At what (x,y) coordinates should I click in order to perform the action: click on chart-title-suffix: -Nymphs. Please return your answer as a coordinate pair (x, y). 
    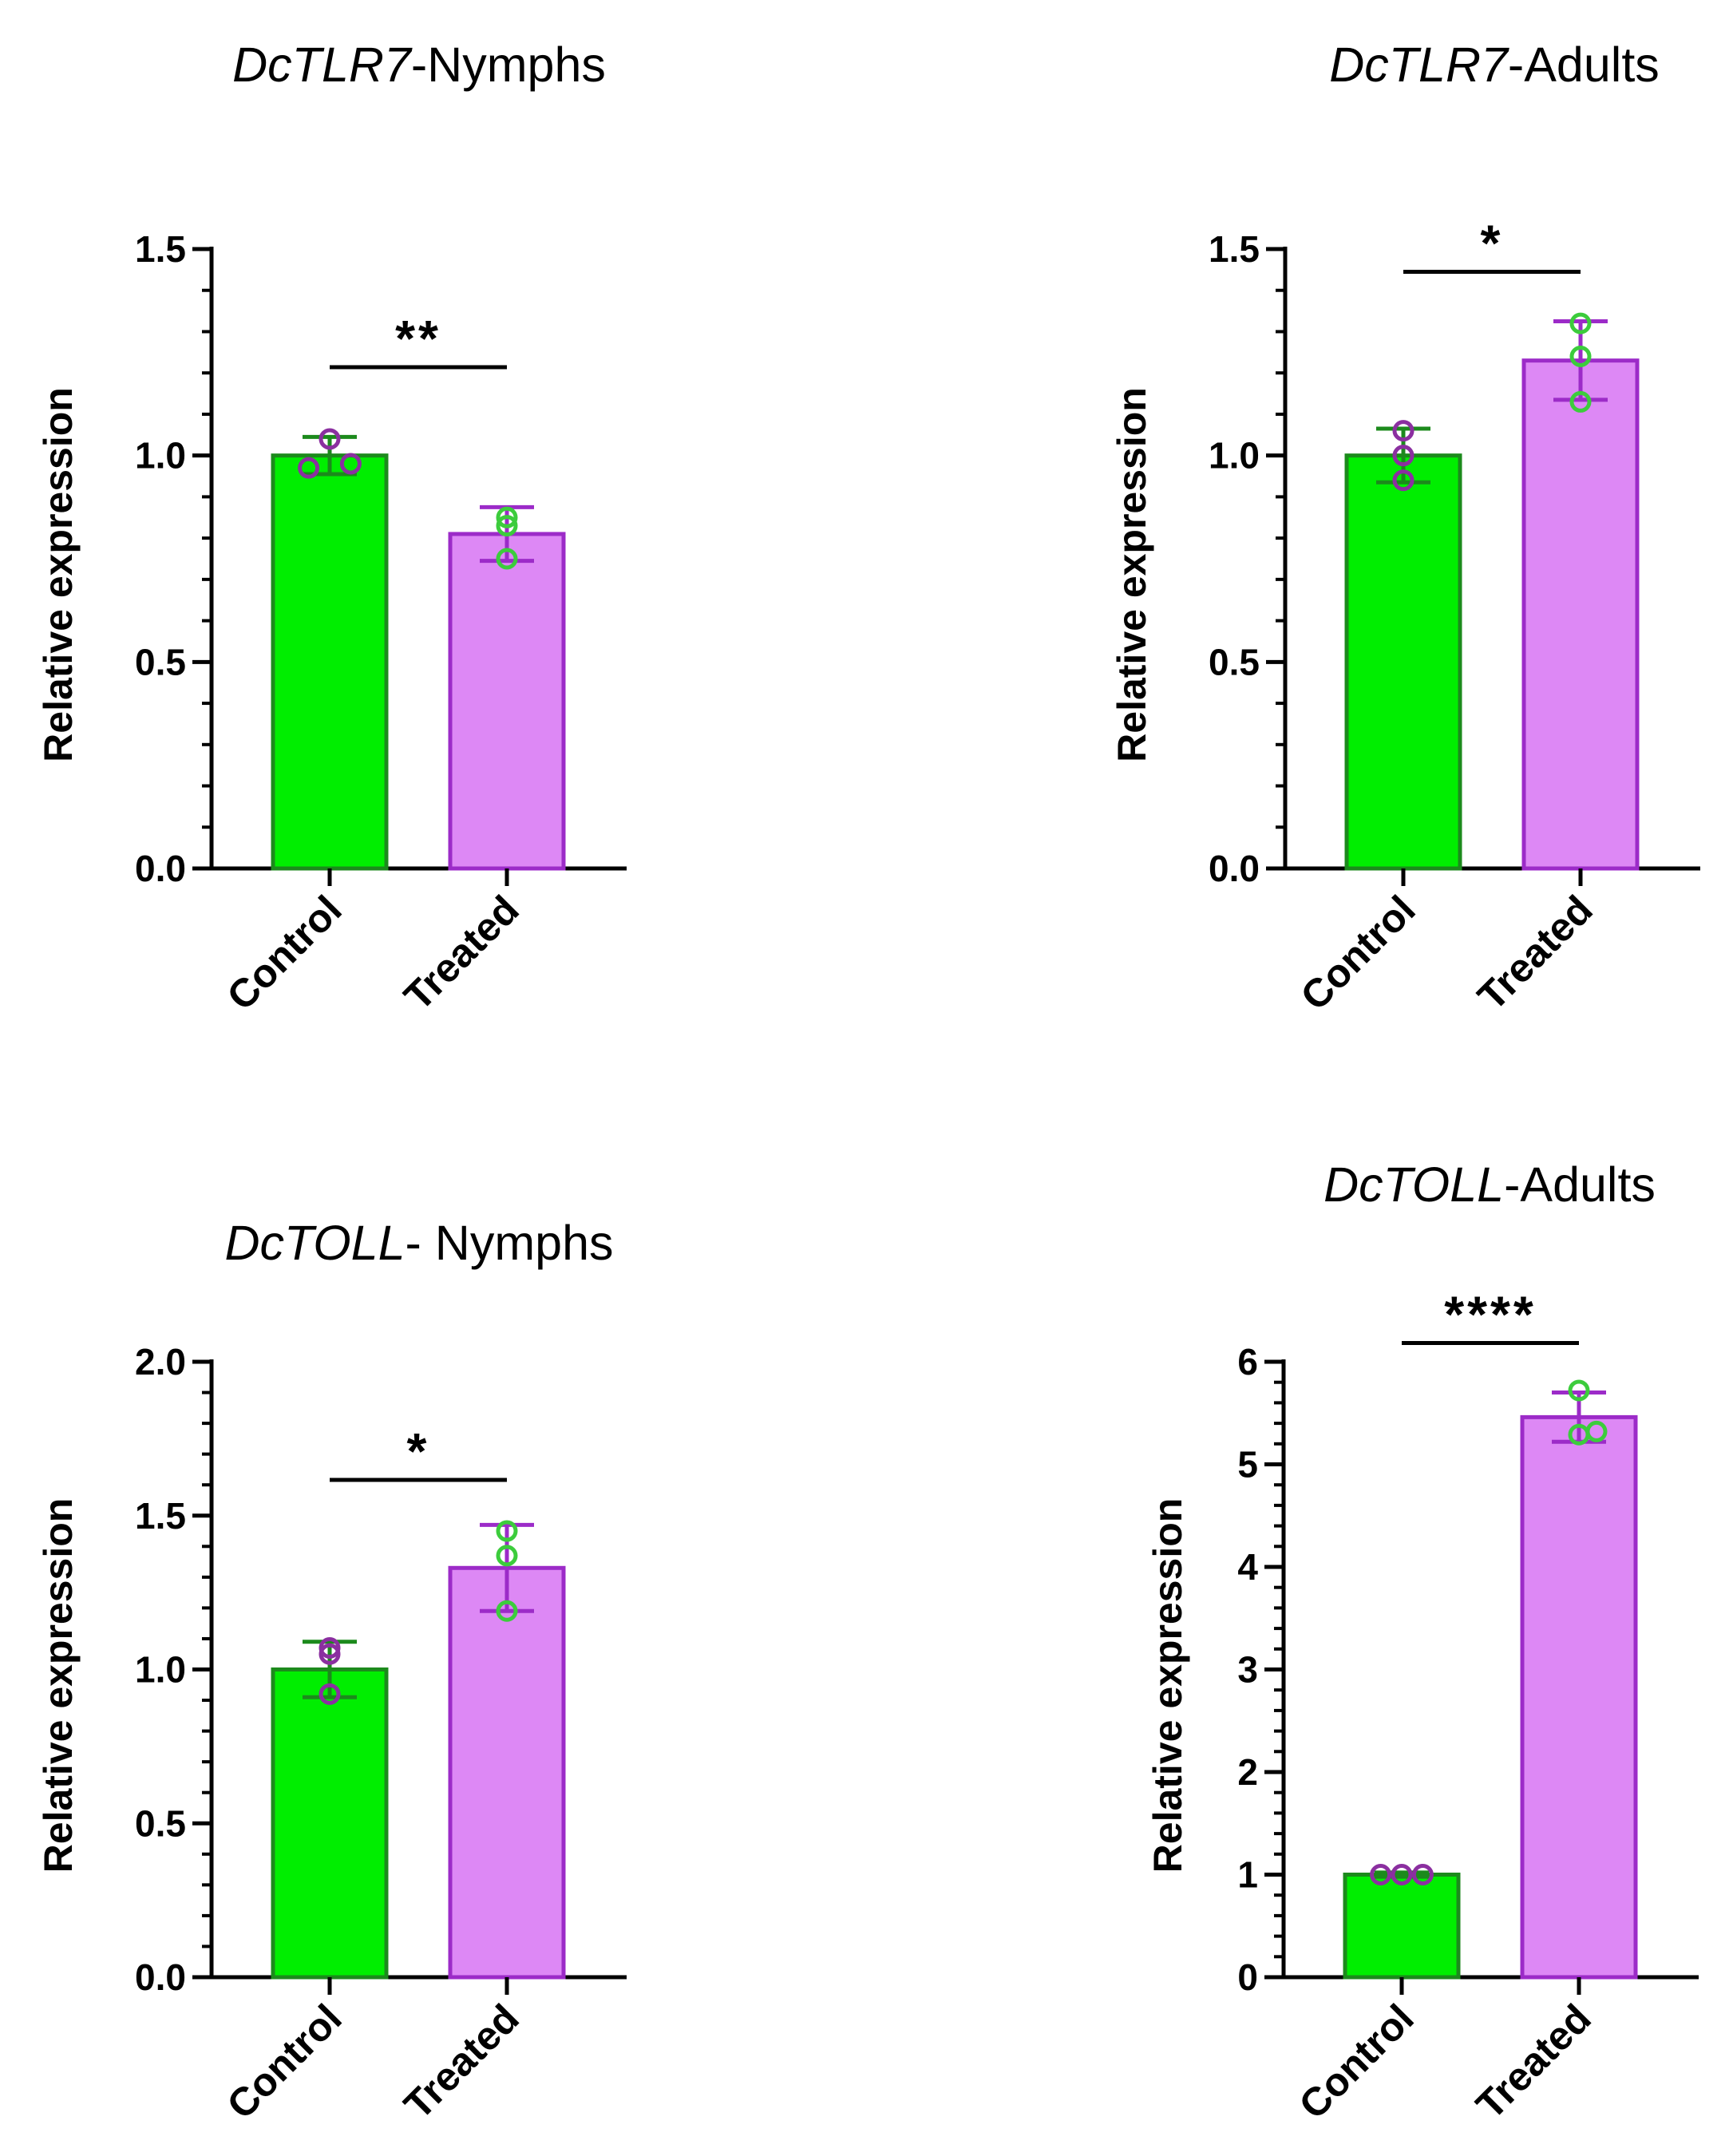
    Looking at the image, I should click on (508, 65).